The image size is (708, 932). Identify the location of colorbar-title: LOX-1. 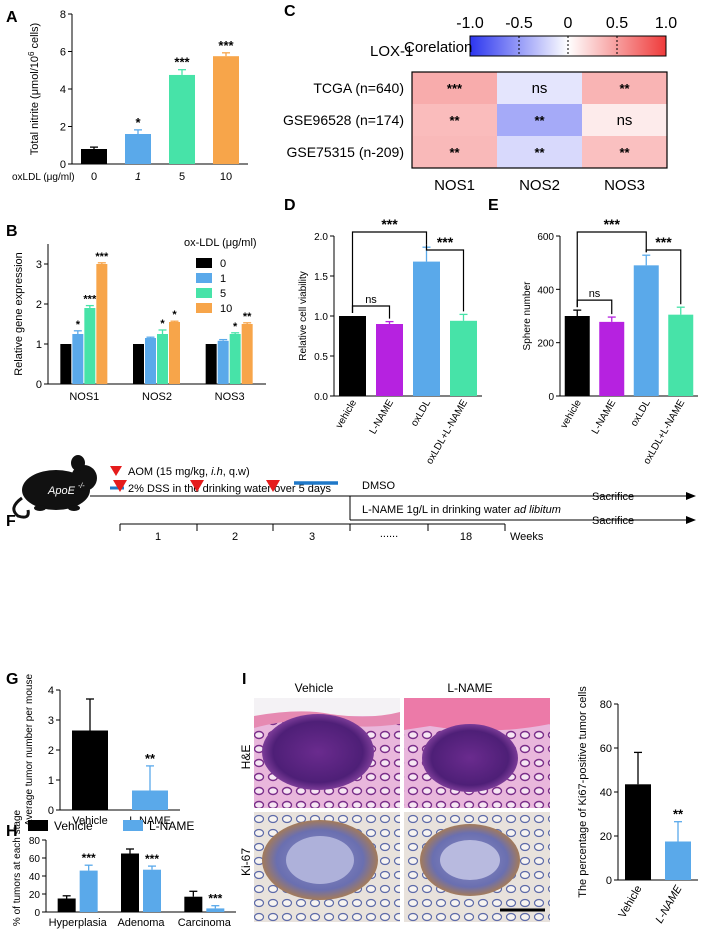
(391, 51).